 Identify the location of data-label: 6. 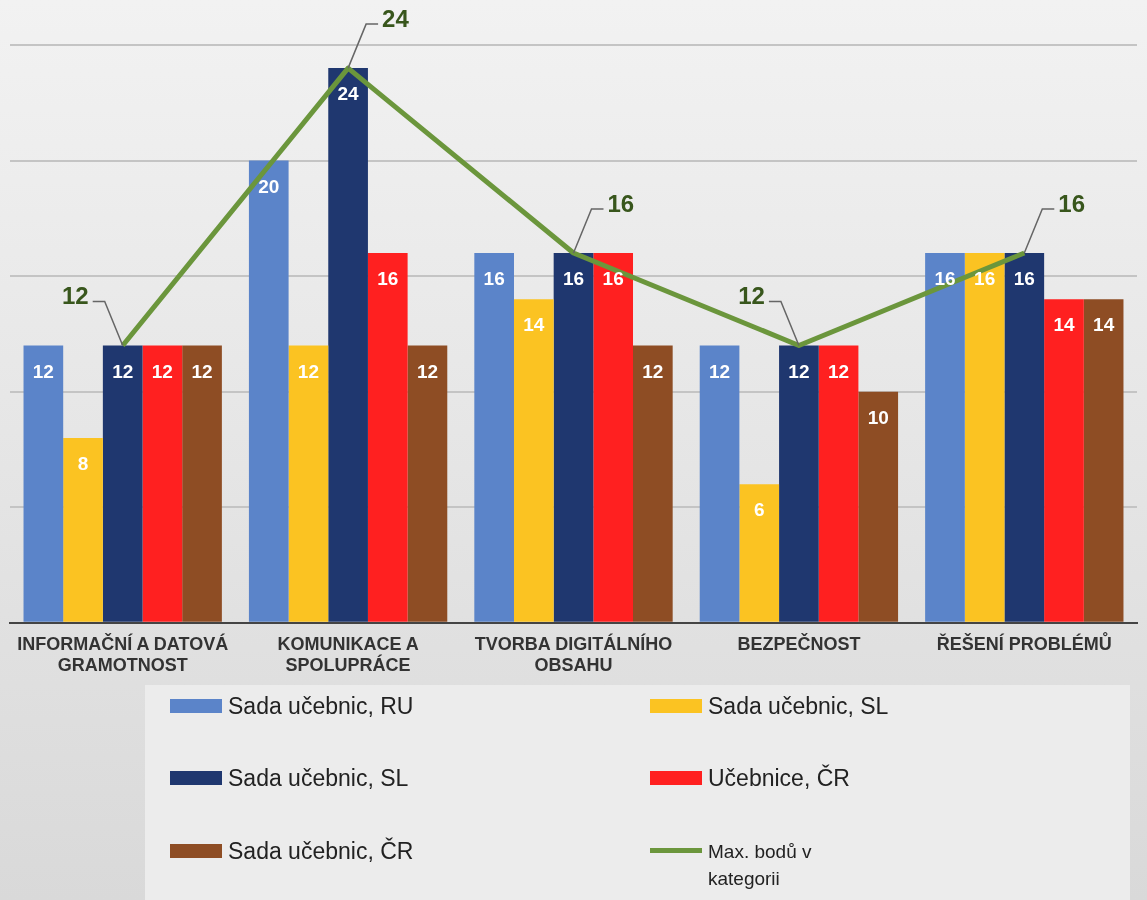
(759, 510).